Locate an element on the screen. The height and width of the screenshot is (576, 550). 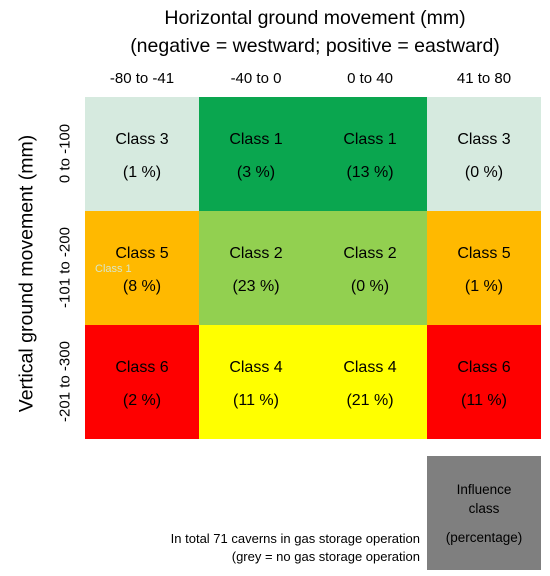
cell-r1-c4: Class 3 (0 %) is located at coordinates (484, 154).